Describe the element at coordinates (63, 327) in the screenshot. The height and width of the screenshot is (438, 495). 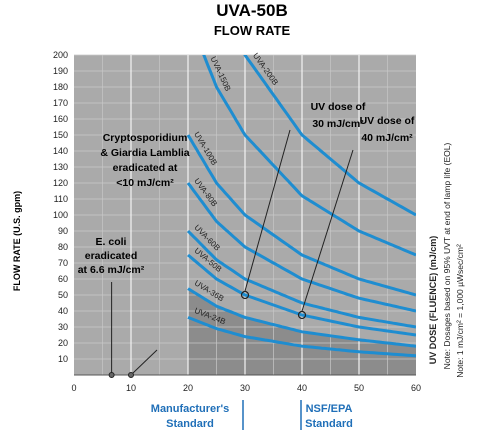
I see `y-tick-label: 30` at that location.